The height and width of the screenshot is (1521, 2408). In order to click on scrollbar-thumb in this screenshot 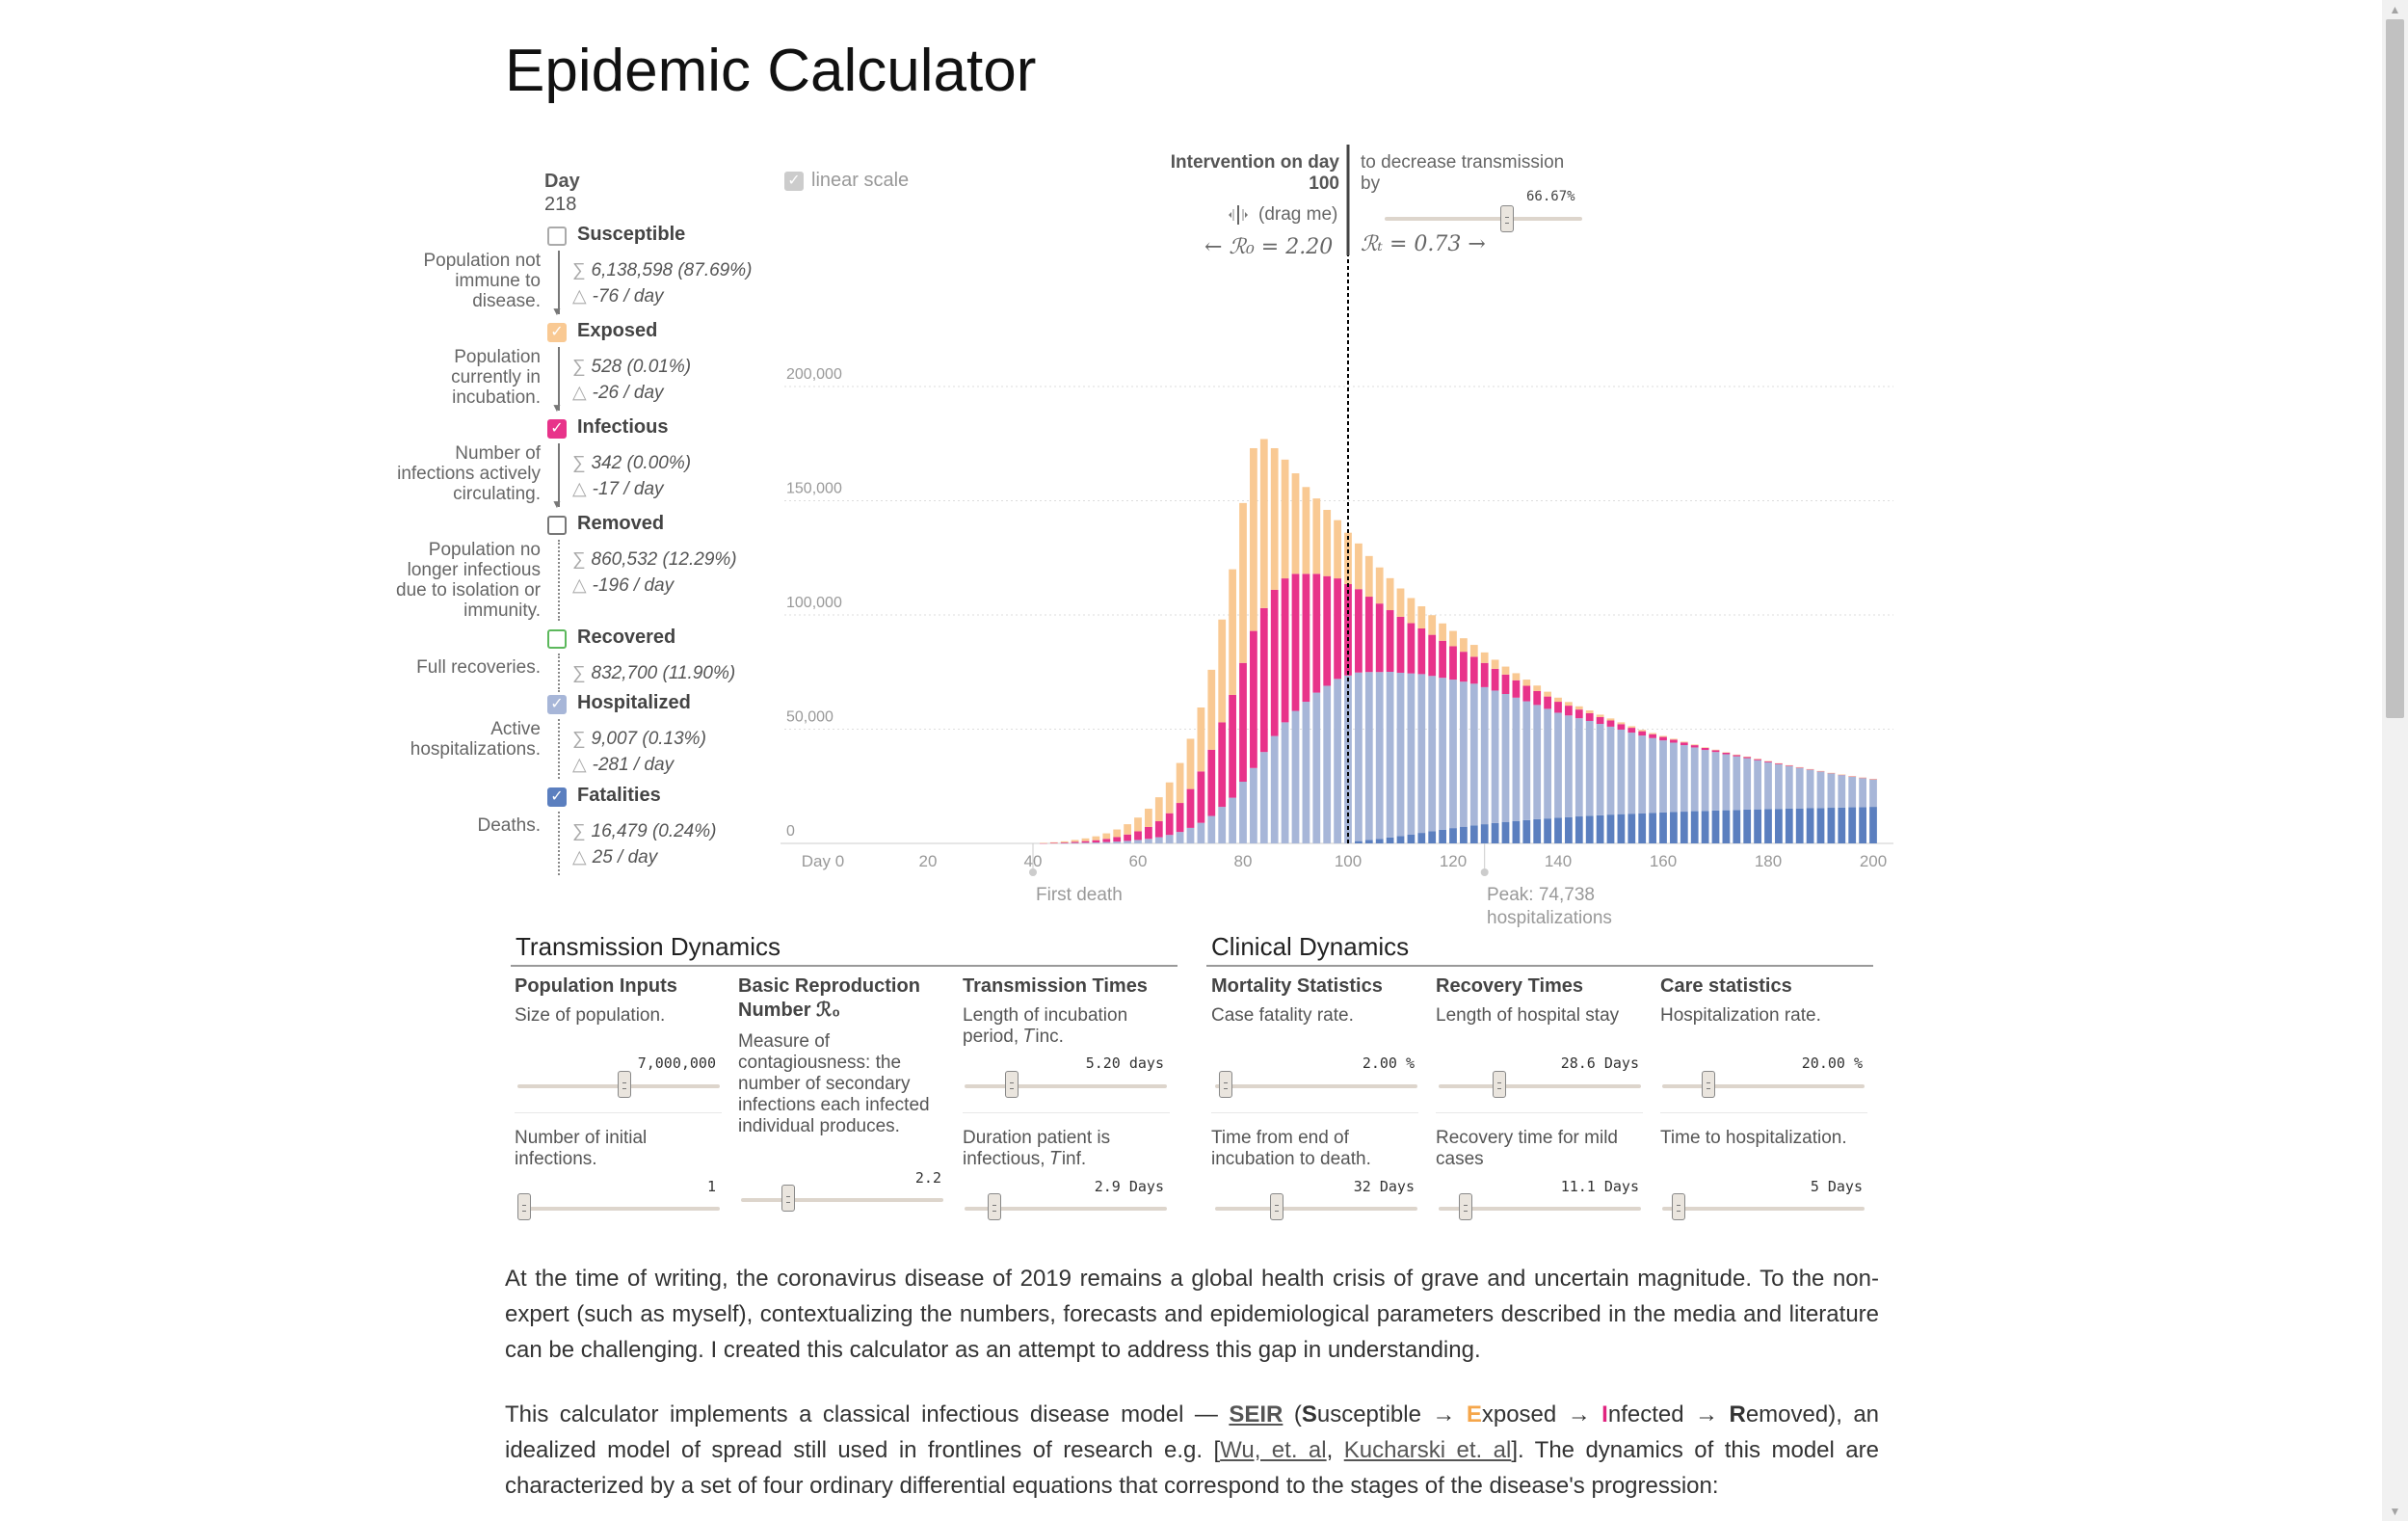, I will do `click(2395, 368)`.